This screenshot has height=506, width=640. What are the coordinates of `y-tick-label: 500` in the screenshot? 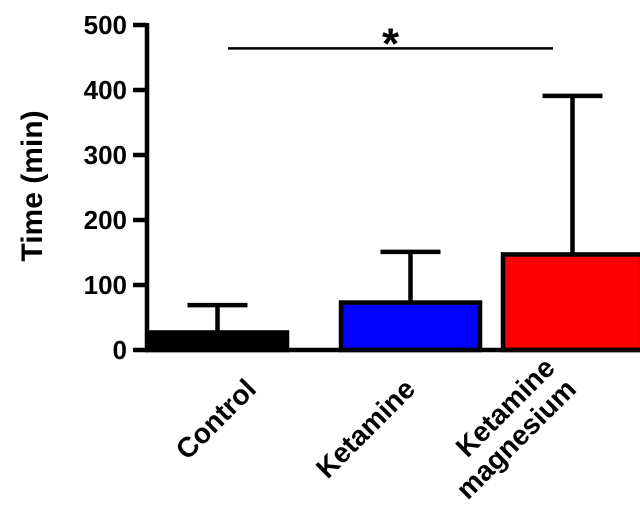 It's located at (105, 25).